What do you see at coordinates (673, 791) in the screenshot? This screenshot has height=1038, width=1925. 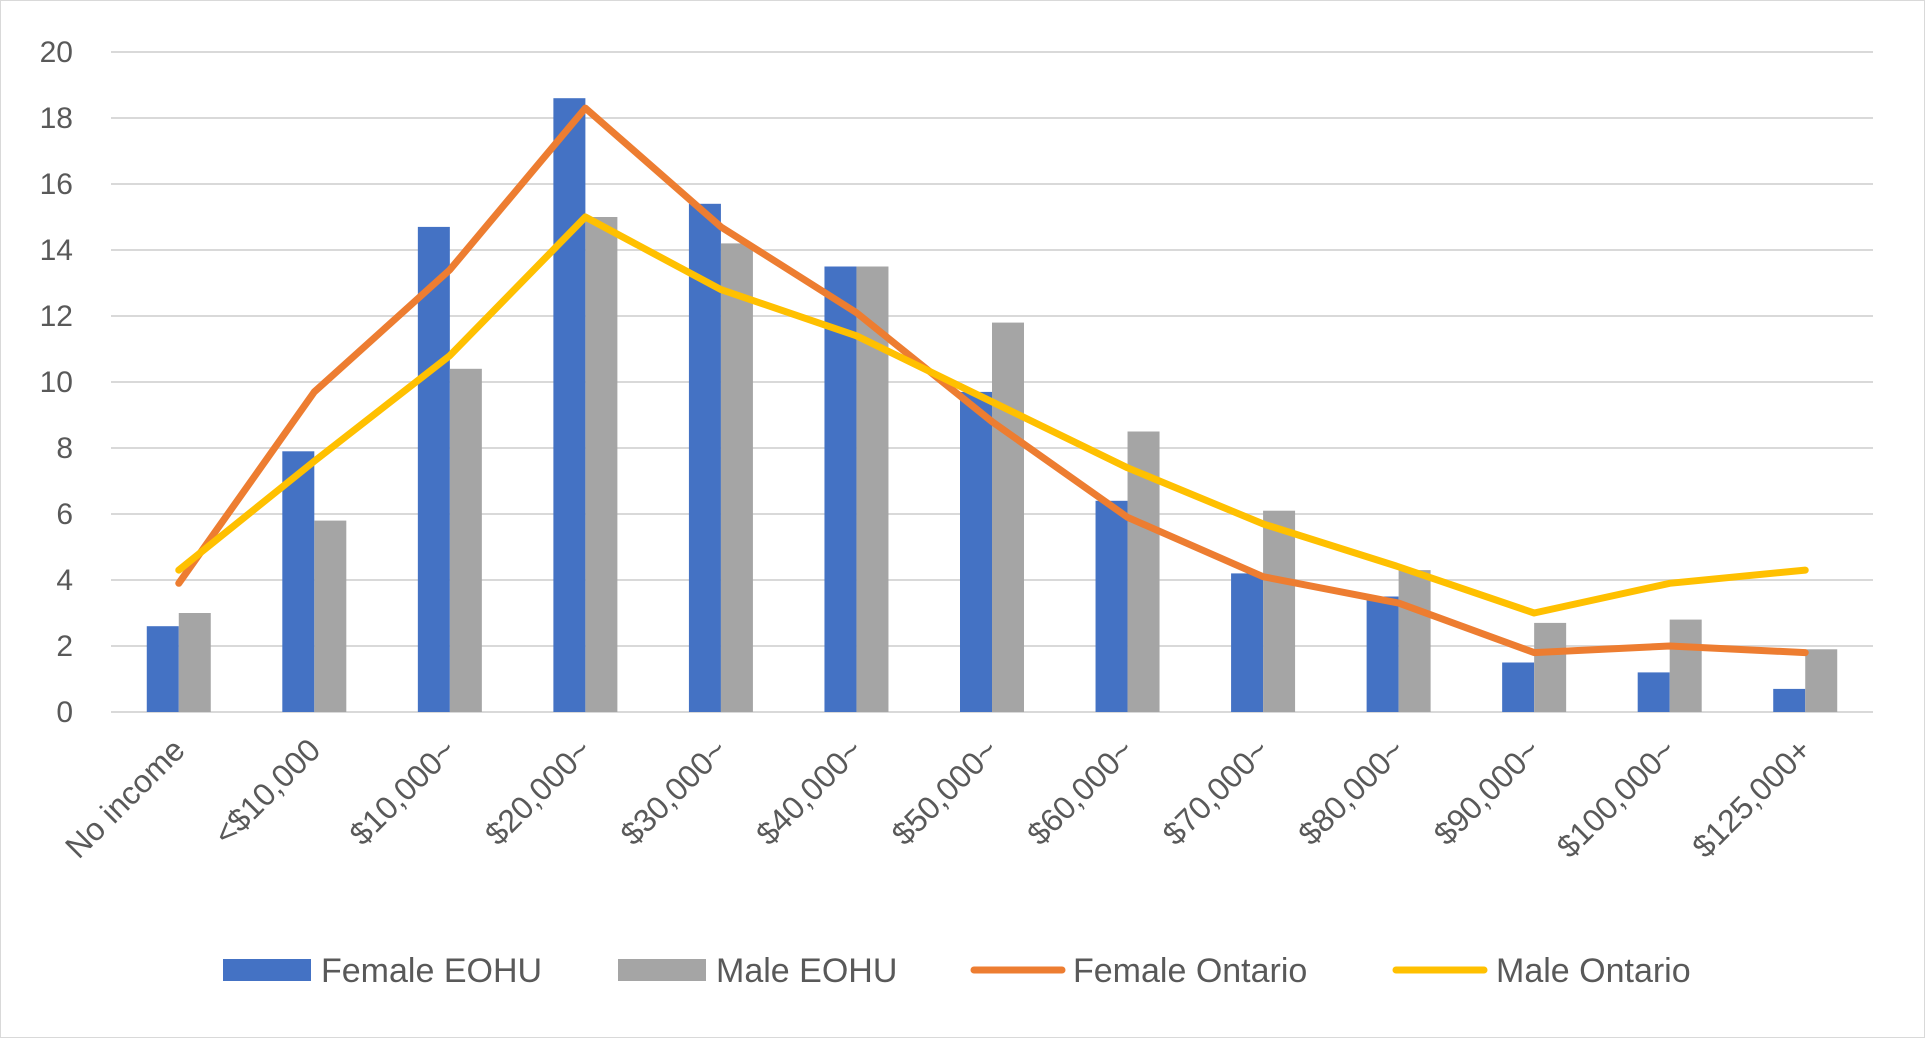 I see `x-tick-label: $30,000~` at bounding box center [673, 791].